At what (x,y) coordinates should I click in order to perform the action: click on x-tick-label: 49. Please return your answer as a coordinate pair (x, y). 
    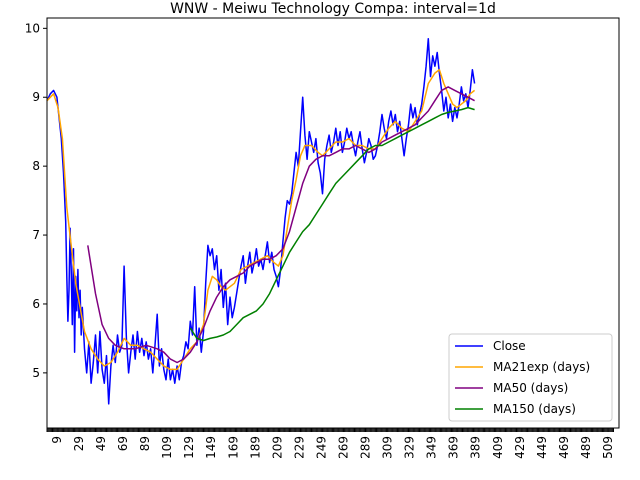
    Looking at the image, I should click on (101, 443).